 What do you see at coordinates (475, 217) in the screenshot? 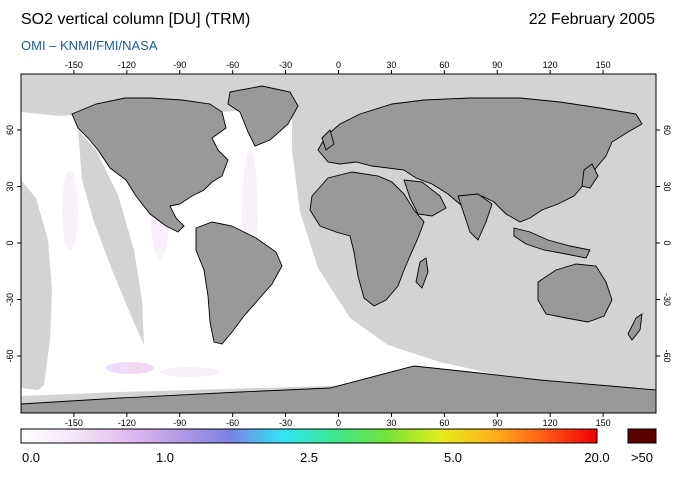
I see `land-india` at bounding box center [475, 217].